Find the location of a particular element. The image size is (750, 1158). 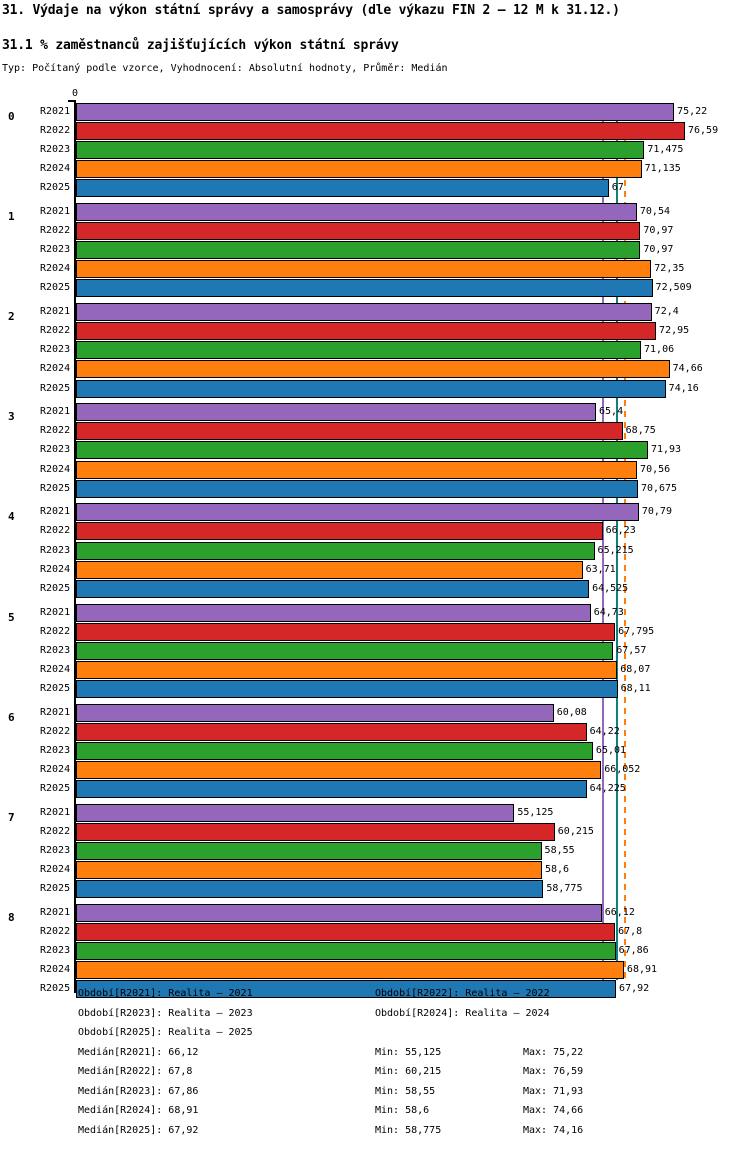

bar-row: R2021 64,73 is located at coordinates (375, 613).